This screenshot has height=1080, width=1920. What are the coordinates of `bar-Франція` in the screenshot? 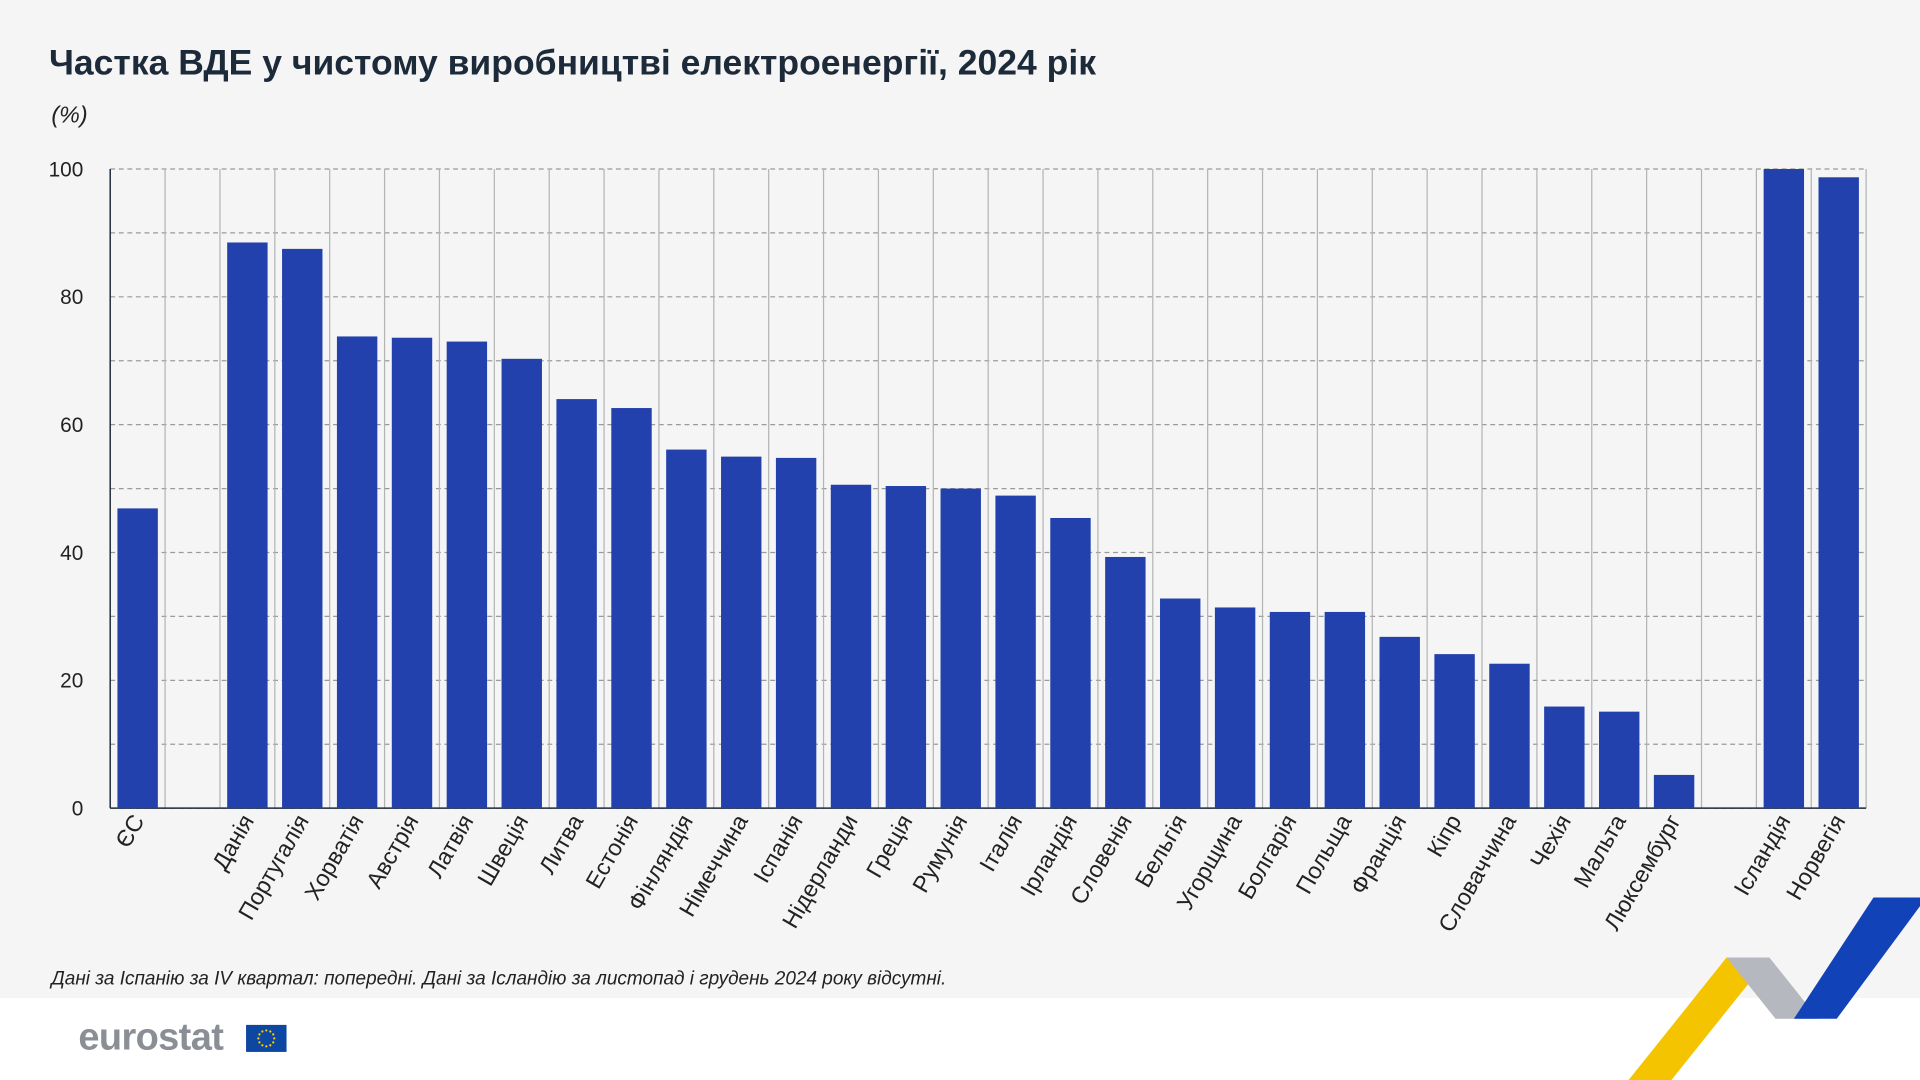 It's located at (1399, 722).